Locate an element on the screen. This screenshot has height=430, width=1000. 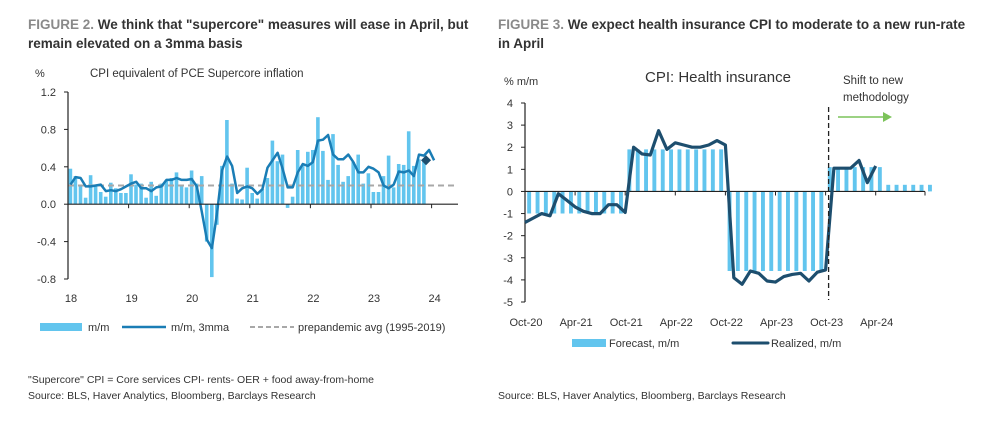
legend-label-prepandemic: prepandemic avg (1995-2019) is located at coordinates (371, 328).